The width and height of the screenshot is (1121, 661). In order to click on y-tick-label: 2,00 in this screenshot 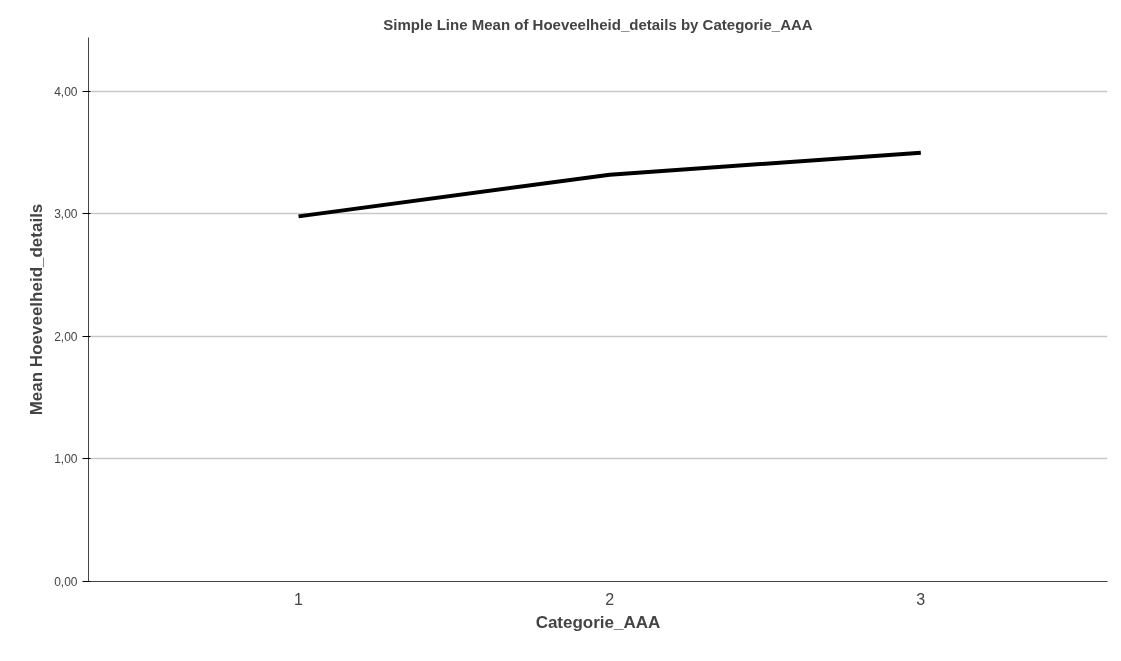, I will do `click(66, 336)`.